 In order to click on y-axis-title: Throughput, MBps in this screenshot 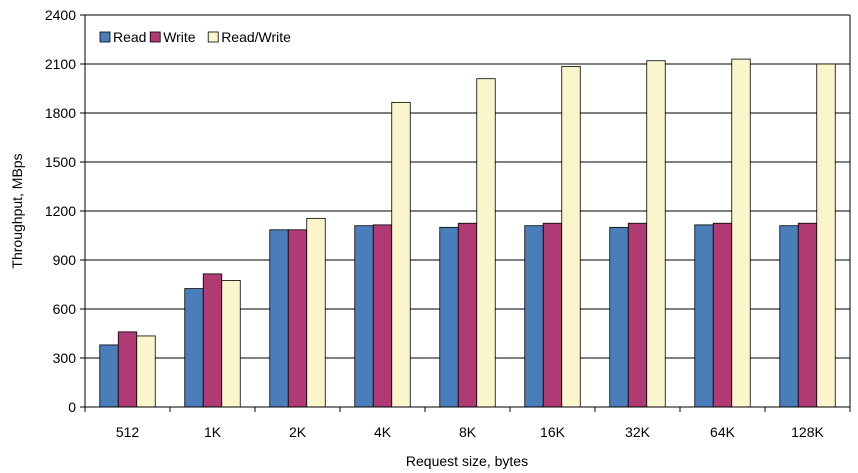, I will do `click(17, 210)`.